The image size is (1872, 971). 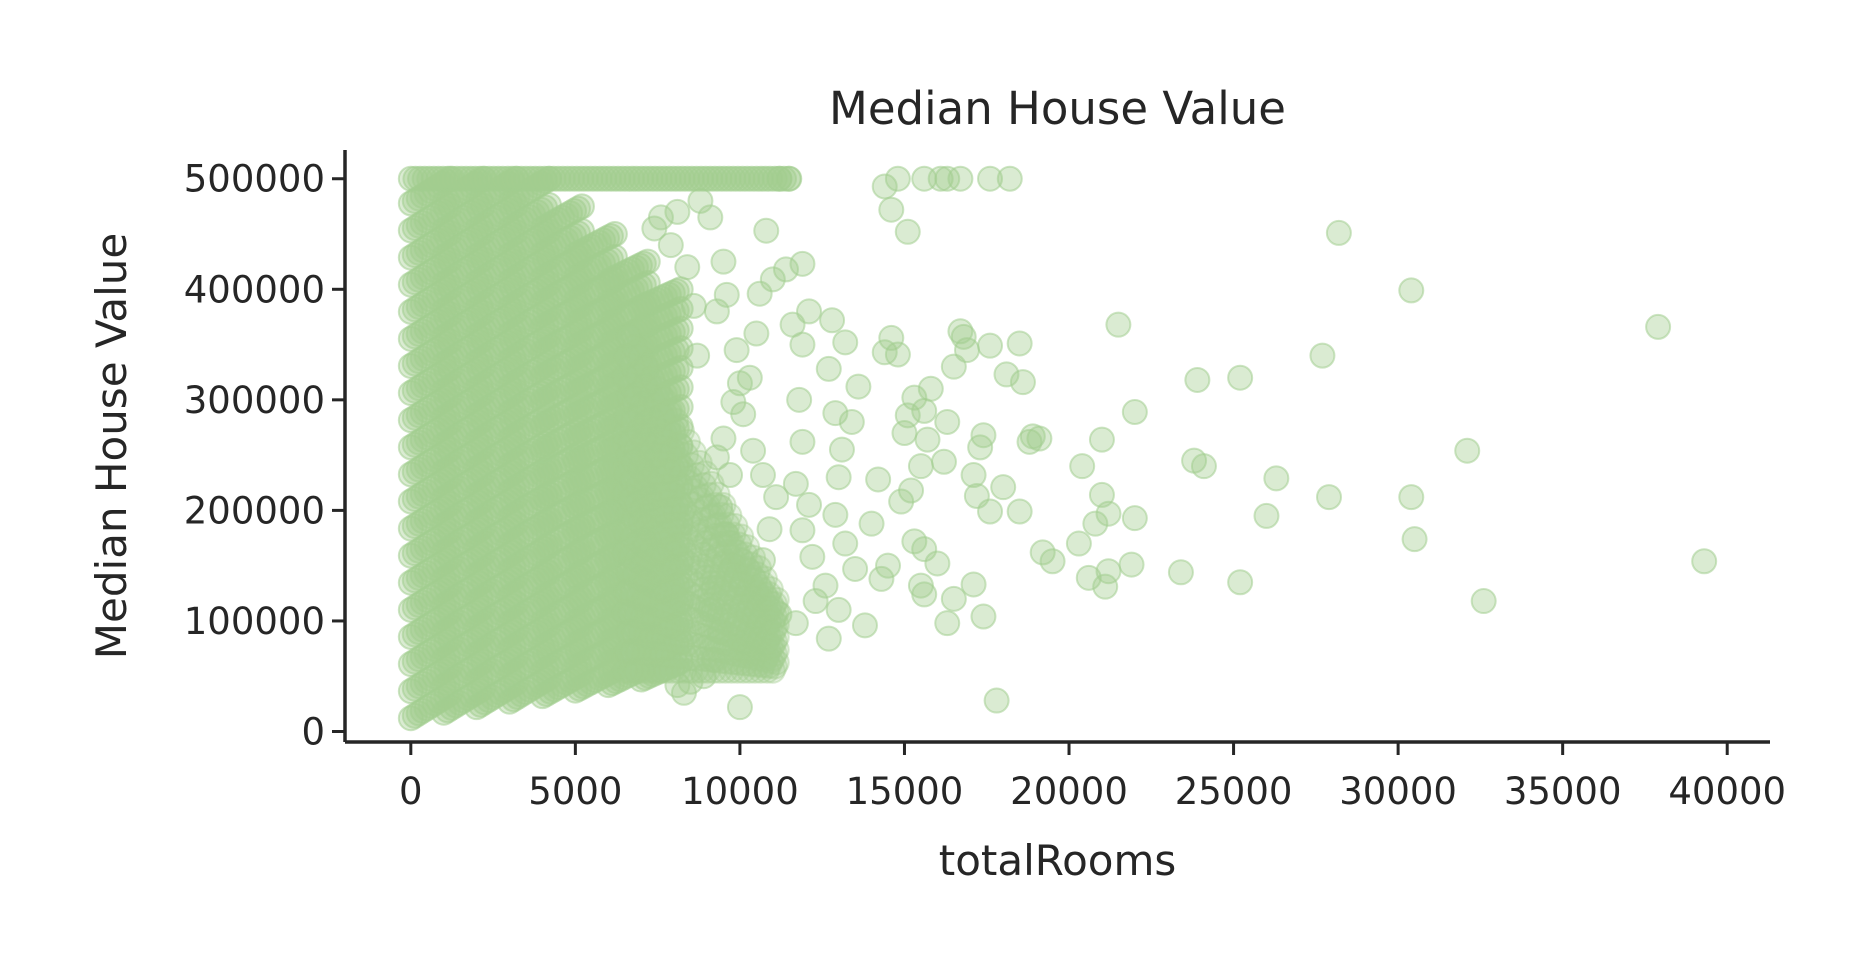 I want to click on scatter-point-cloud, so click(x=599, y=448).